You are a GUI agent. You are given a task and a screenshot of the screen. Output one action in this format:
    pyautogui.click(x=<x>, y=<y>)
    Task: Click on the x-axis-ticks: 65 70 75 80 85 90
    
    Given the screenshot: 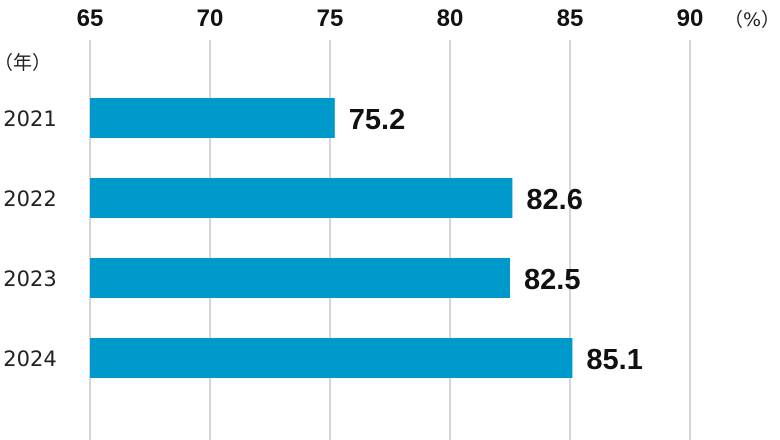 What is the action you would take?
    pyautogui.click(x=390, y=18)
    